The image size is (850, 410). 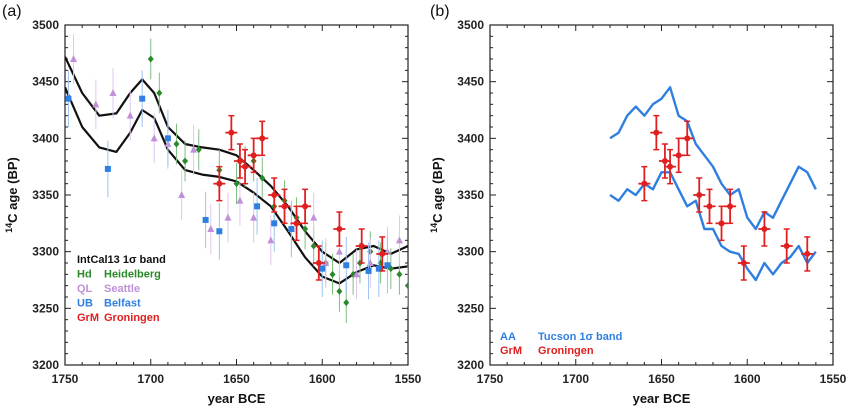 What do you see at coordinates (440, 11) in the screenshot?
I see `panel-label: (b)` at bounding box center [440, 11].